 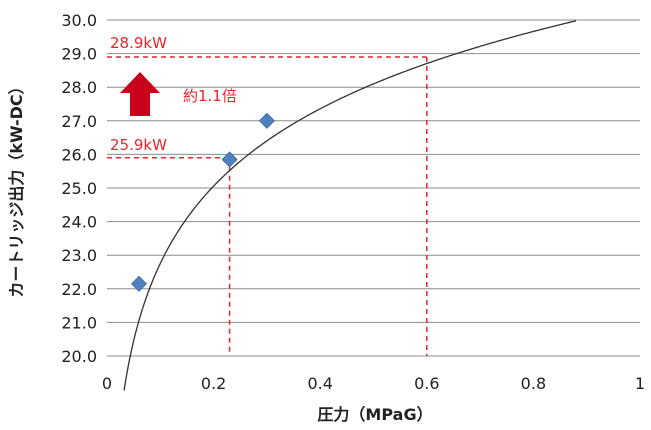 What do you see at coordinates (140, 94) in the screenshot?
I see `up-arrow-icon` at bounding box center [140, 94].